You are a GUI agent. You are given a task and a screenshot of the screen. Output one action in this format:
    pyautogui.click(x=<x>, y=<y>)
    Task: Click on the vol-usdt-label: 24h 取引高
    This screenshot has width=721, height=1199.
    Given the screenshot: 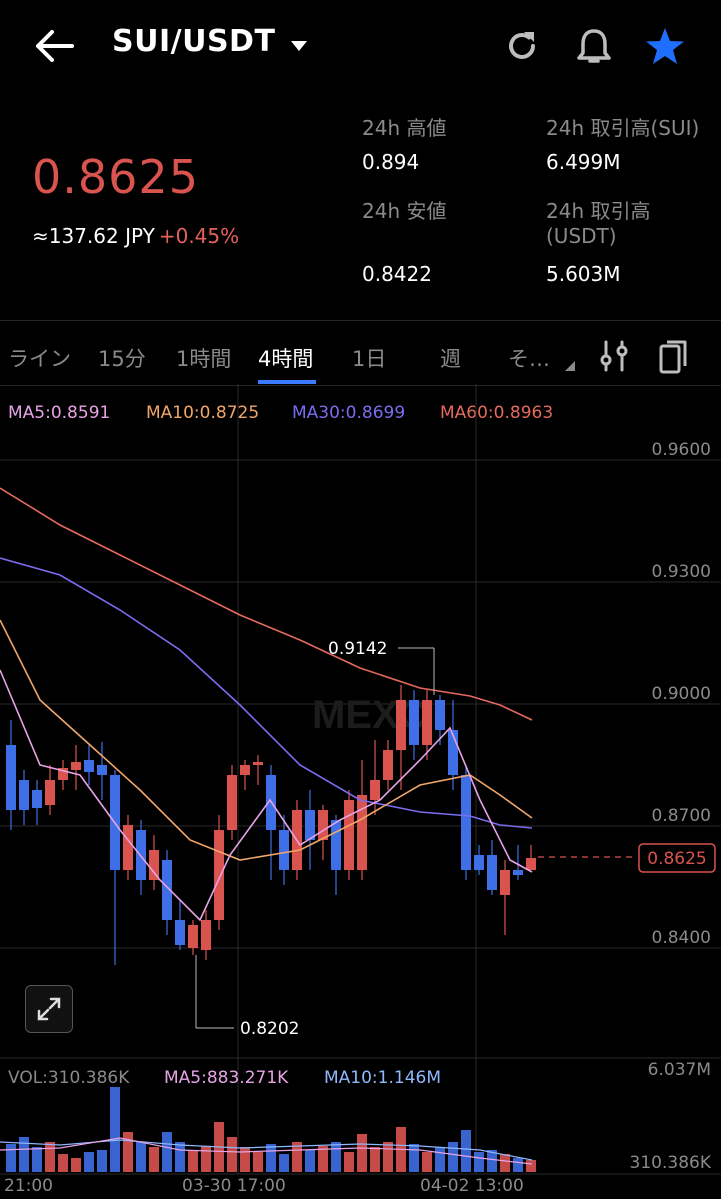 What is the action you would take?
    pyautogui.click(x=598, y=211)
    